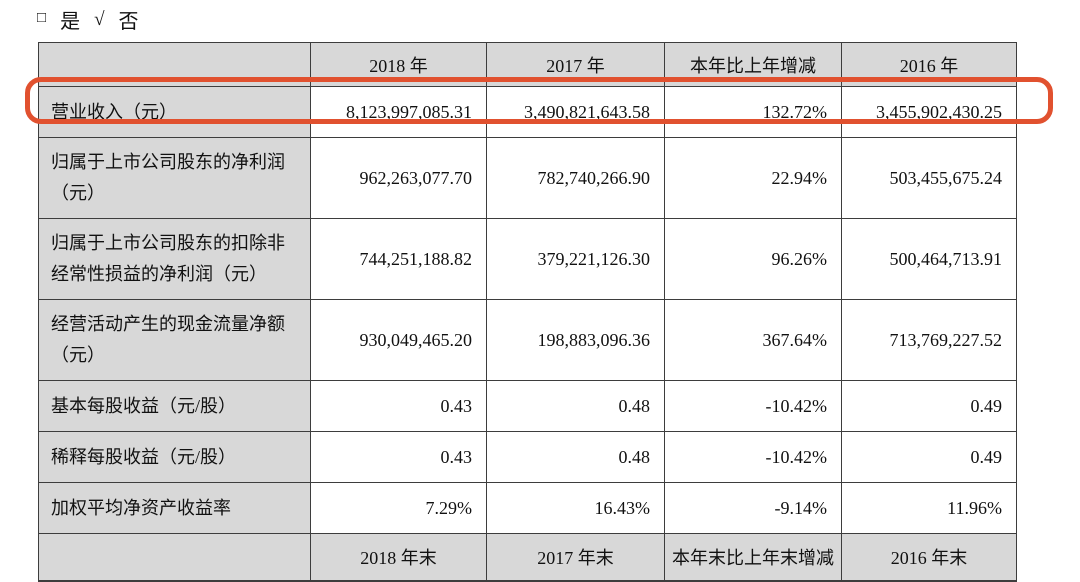  I want to click on row-label-cell: 归属于上市公司股东的扣除非经常性损益的净利润（元）, so click(174, 259).